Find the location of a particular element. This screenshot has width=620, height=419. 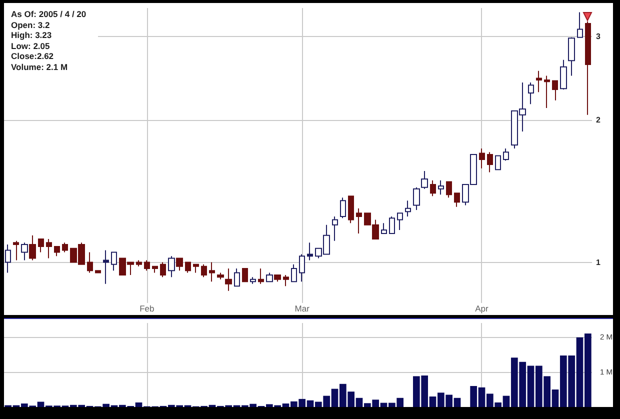

annotation: Low: 2.05 is located at coordinates (31, 45).